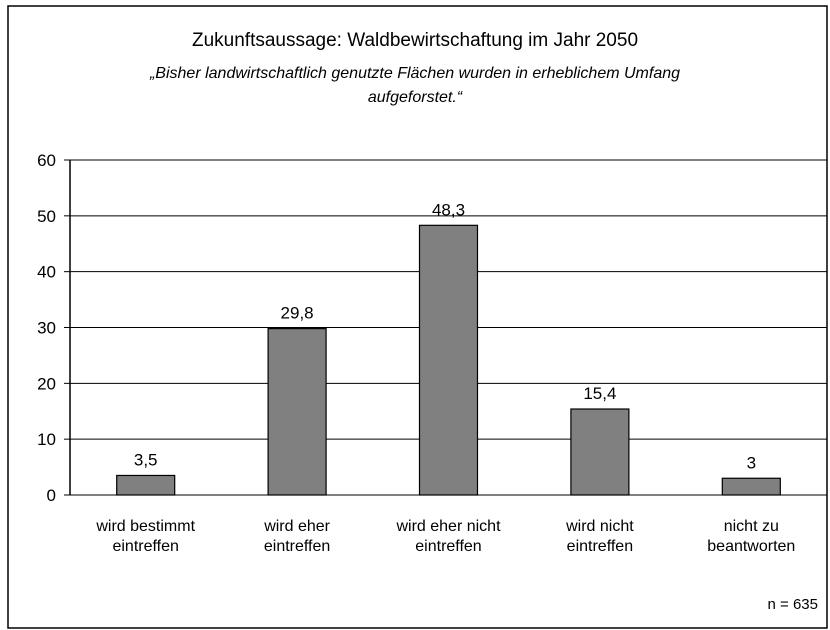 This screenshot has height=630, width=830. What do you see at coordinates (46, 272) in the screenshot?
I see `y-tick-label: 40` at bounding box center [46, 272].